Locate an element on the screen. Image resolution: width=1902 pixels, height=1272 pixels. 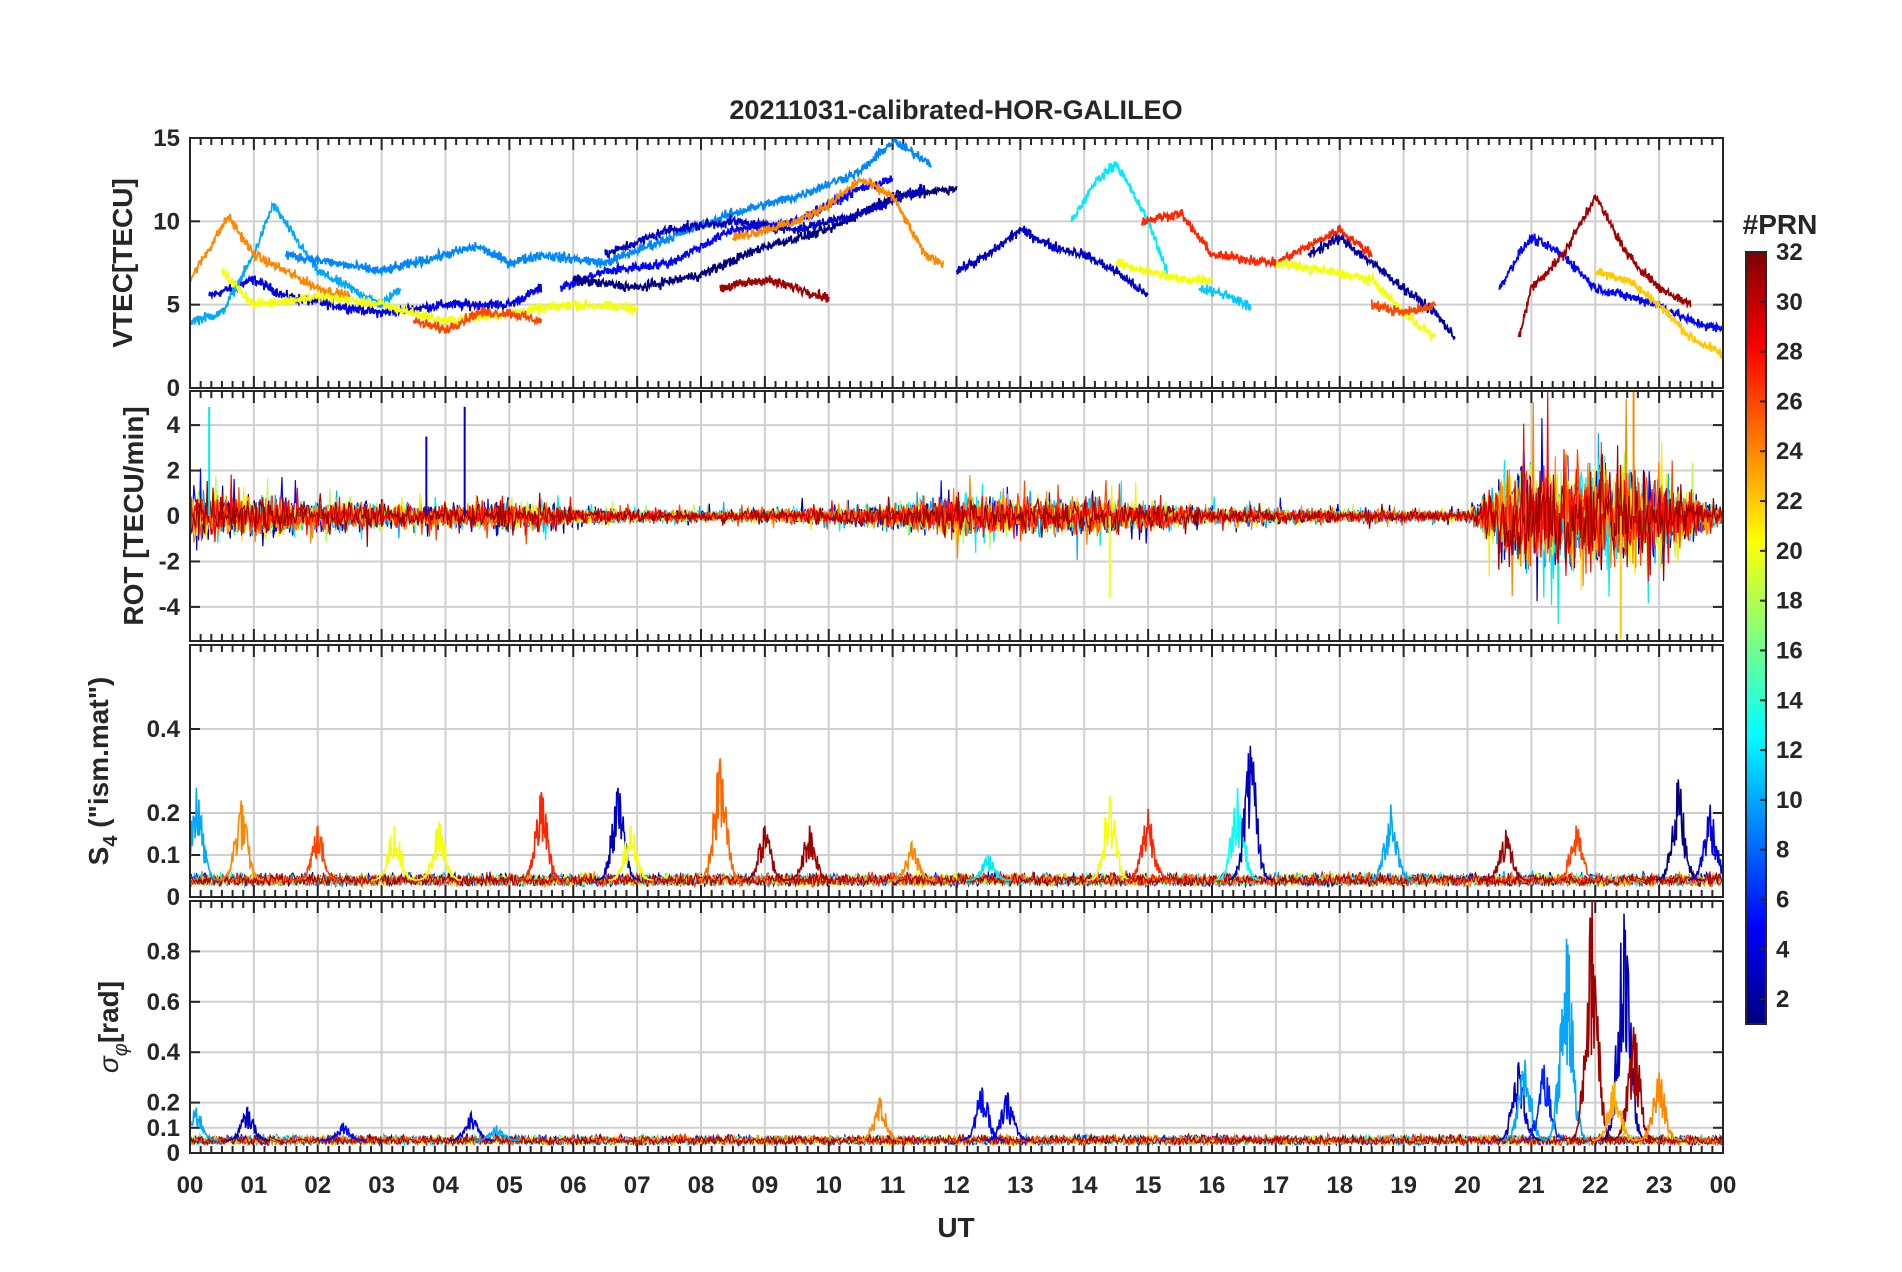
sigma_phi-ytick-label: 0 is located at coordinates (173, 1153).